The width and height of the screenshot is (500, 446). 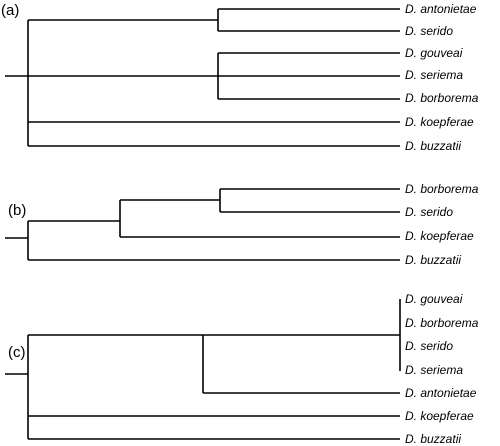 What do you see at coordinates (17, 210) in the screenshot?
I see `panel-label: (b)` at bounding box center [17, 210].